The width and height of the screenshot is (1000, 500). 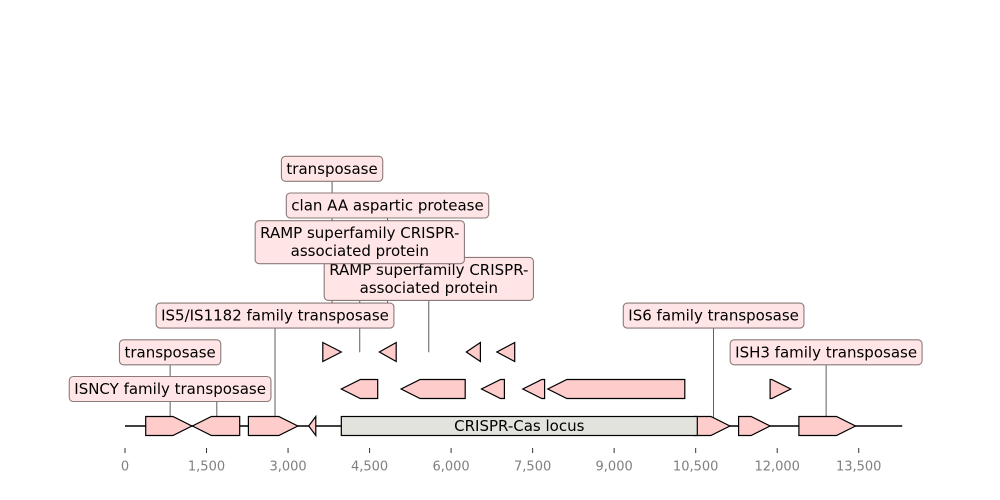 What do you see at coordinates (287, 467) in the screenshot?
I see `axis-tick-label: 3,000` at bounding box center [287, 467].